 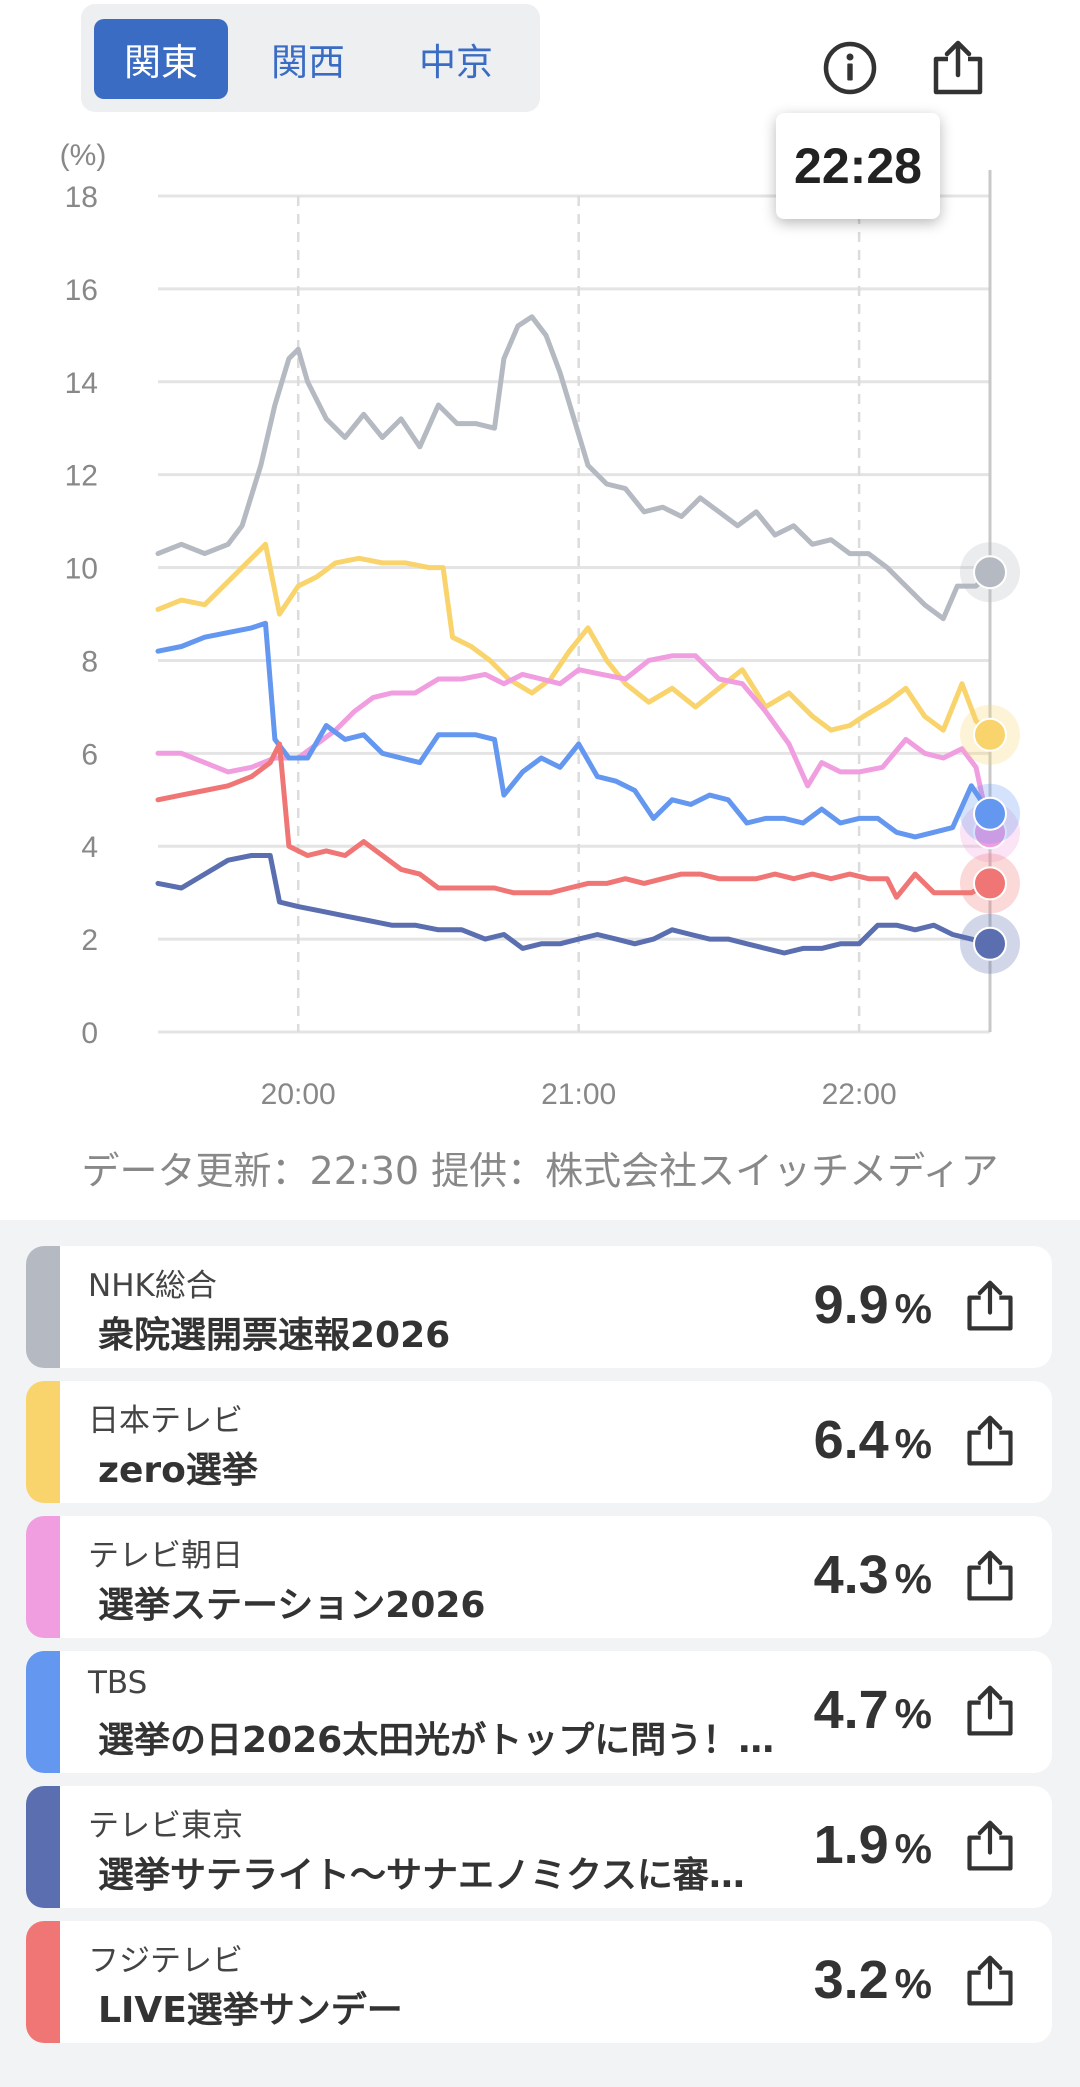 I want to click on info-icon, so click(x=850, y=68).